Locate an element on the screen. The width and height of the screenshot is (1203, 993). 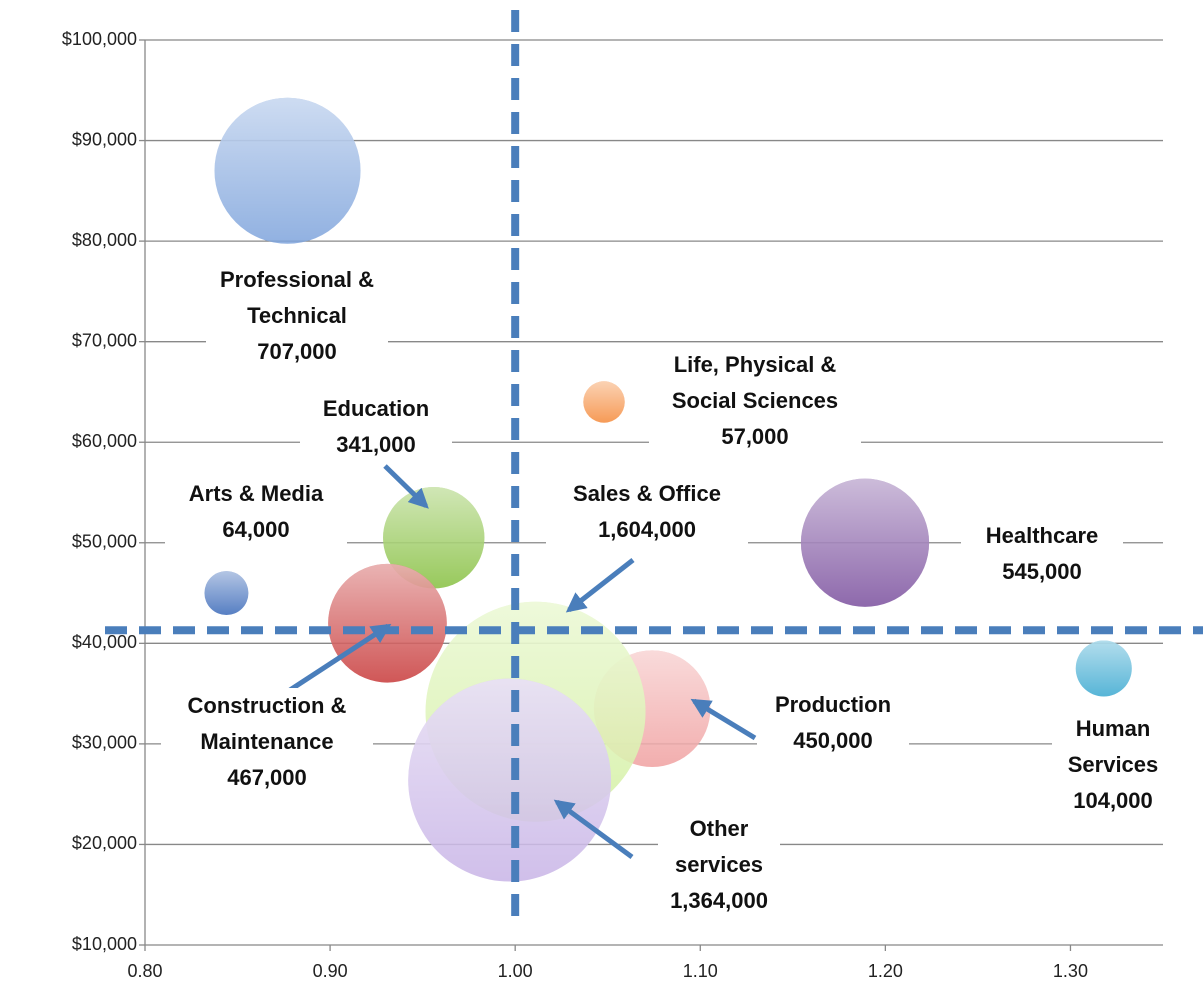
bubble-label: Sales & Office 1,604,000 is located at coordinates (647, 512).